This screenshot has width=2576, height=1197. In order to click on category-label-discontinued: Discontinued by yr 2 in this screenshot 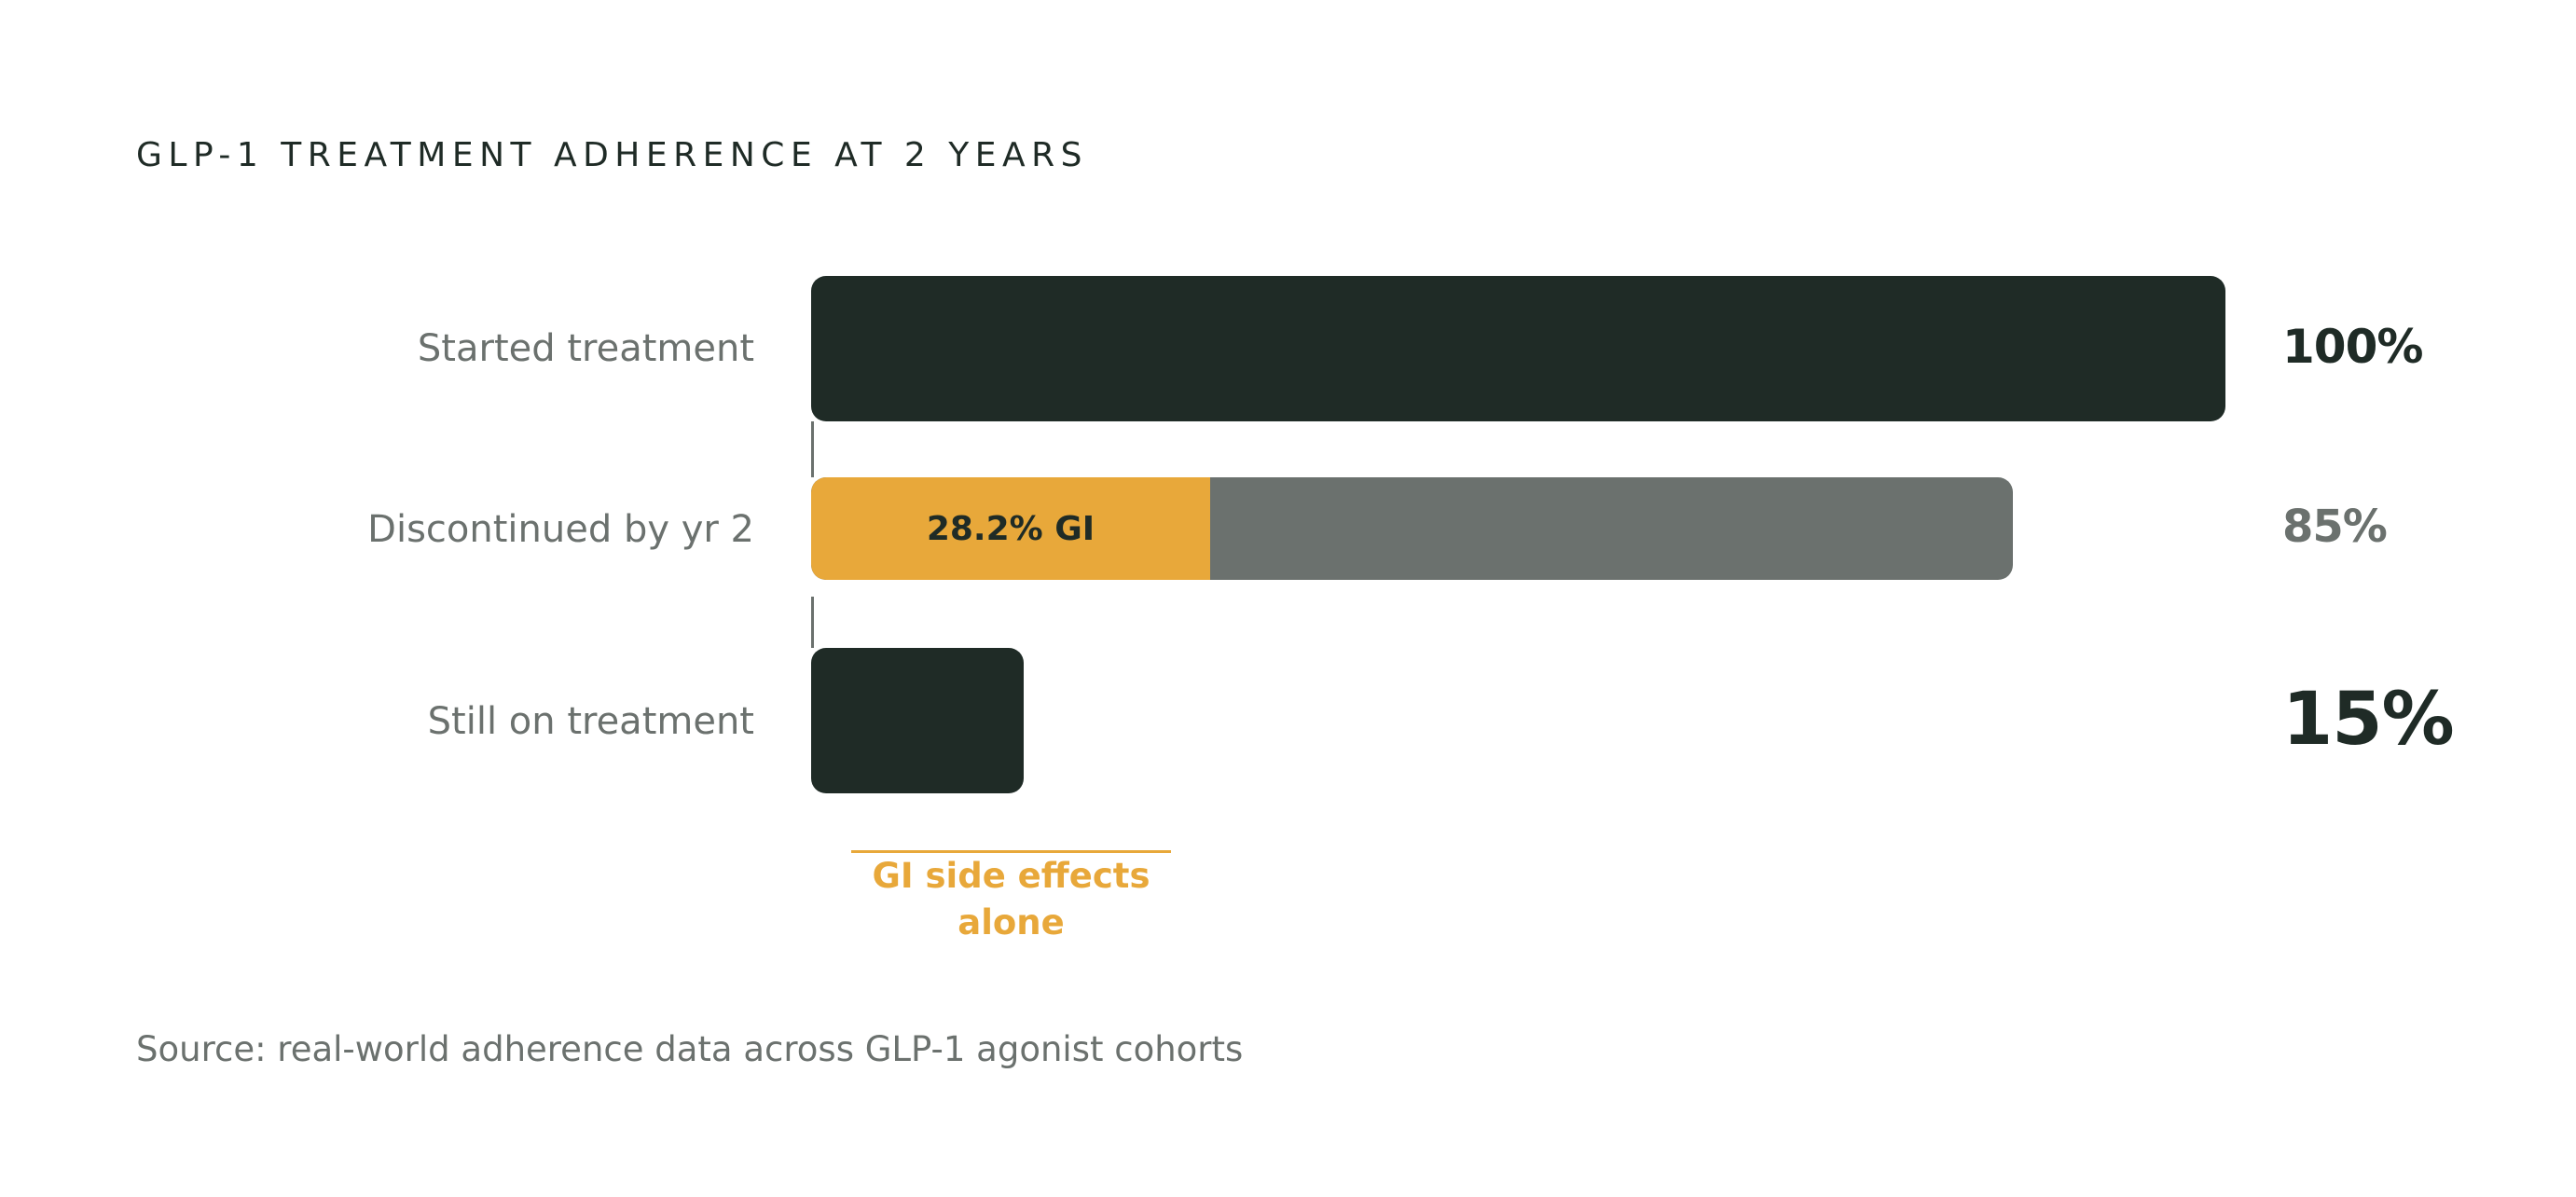, I will do `click(560, 529)`.